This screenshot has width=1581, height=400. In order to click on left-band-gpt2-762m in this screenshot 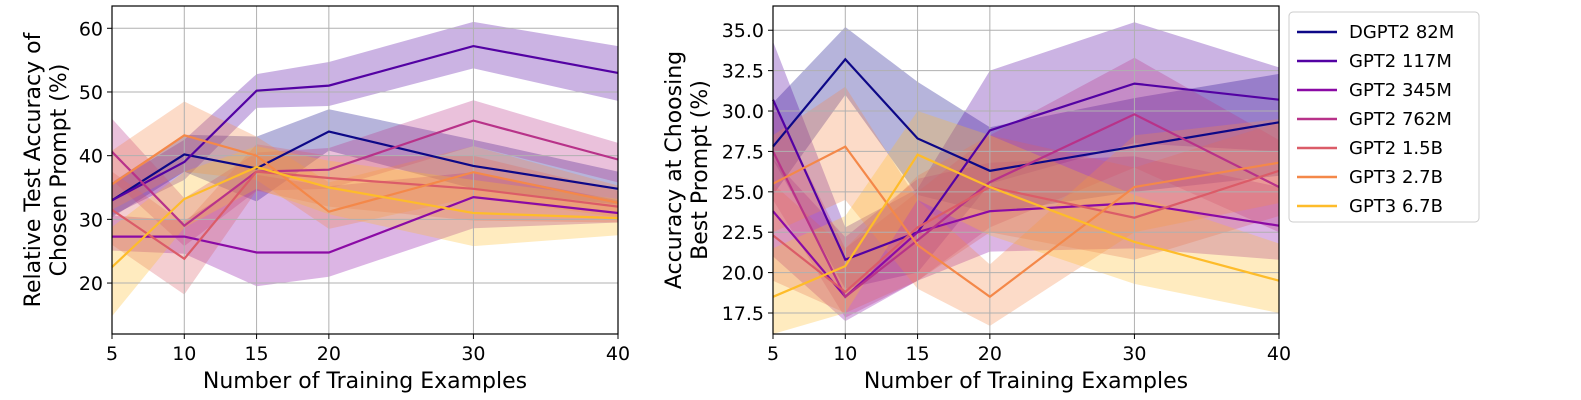, I will do `click(365, 173)`.